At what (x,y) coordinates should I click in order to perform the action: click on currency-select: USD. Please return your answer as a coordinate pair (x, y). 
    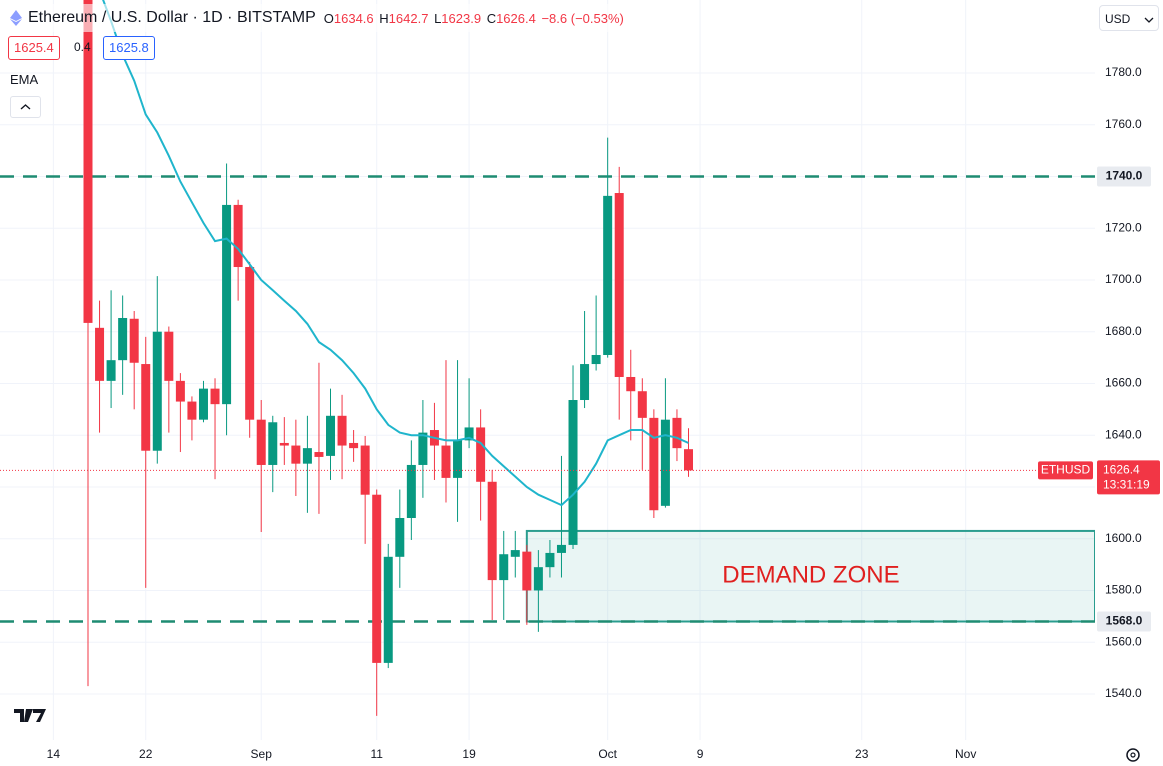
    Looking at the image, I should click on (1129, 18).